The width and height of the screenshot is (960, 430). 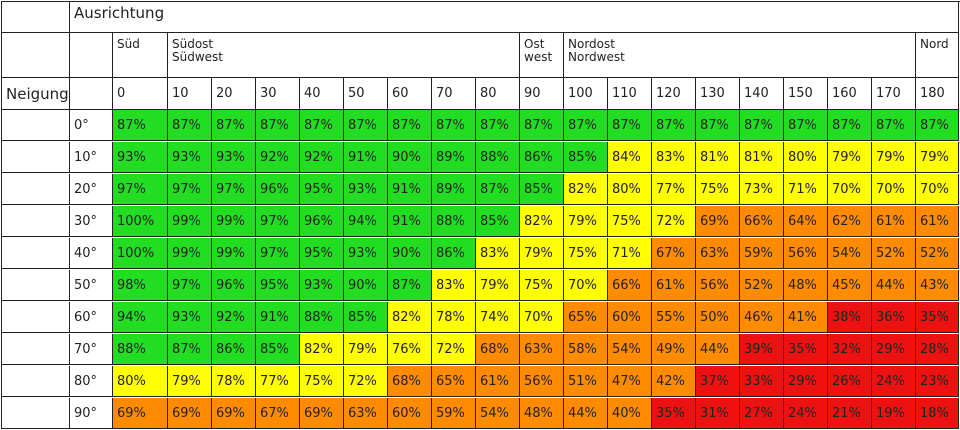 I want to click on yield-cell: 71%, so click(x=630, y=253).